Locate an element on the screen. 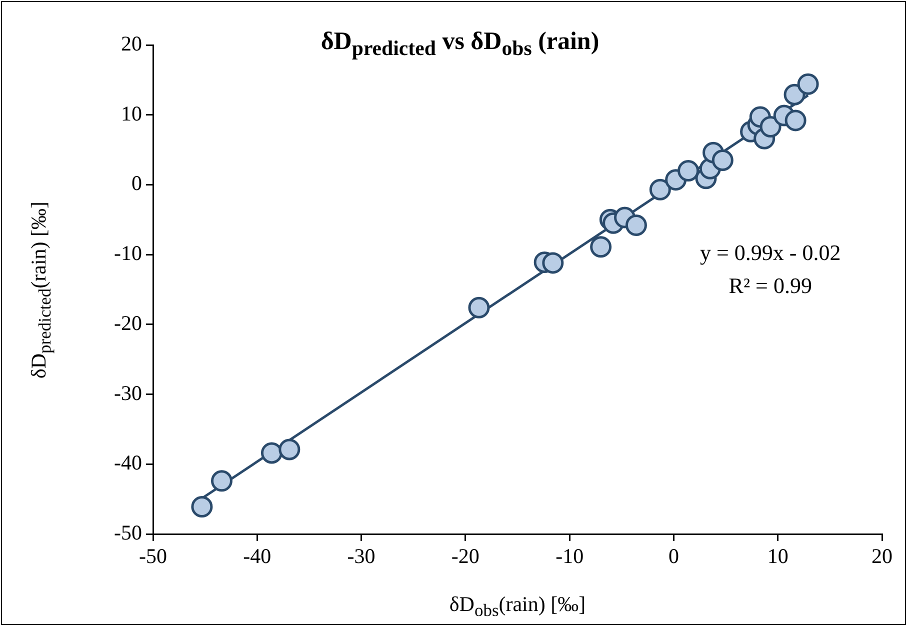 This screenshot has height=627, width=907. x-tick-label: -50 is located at coordinates (153, 556).